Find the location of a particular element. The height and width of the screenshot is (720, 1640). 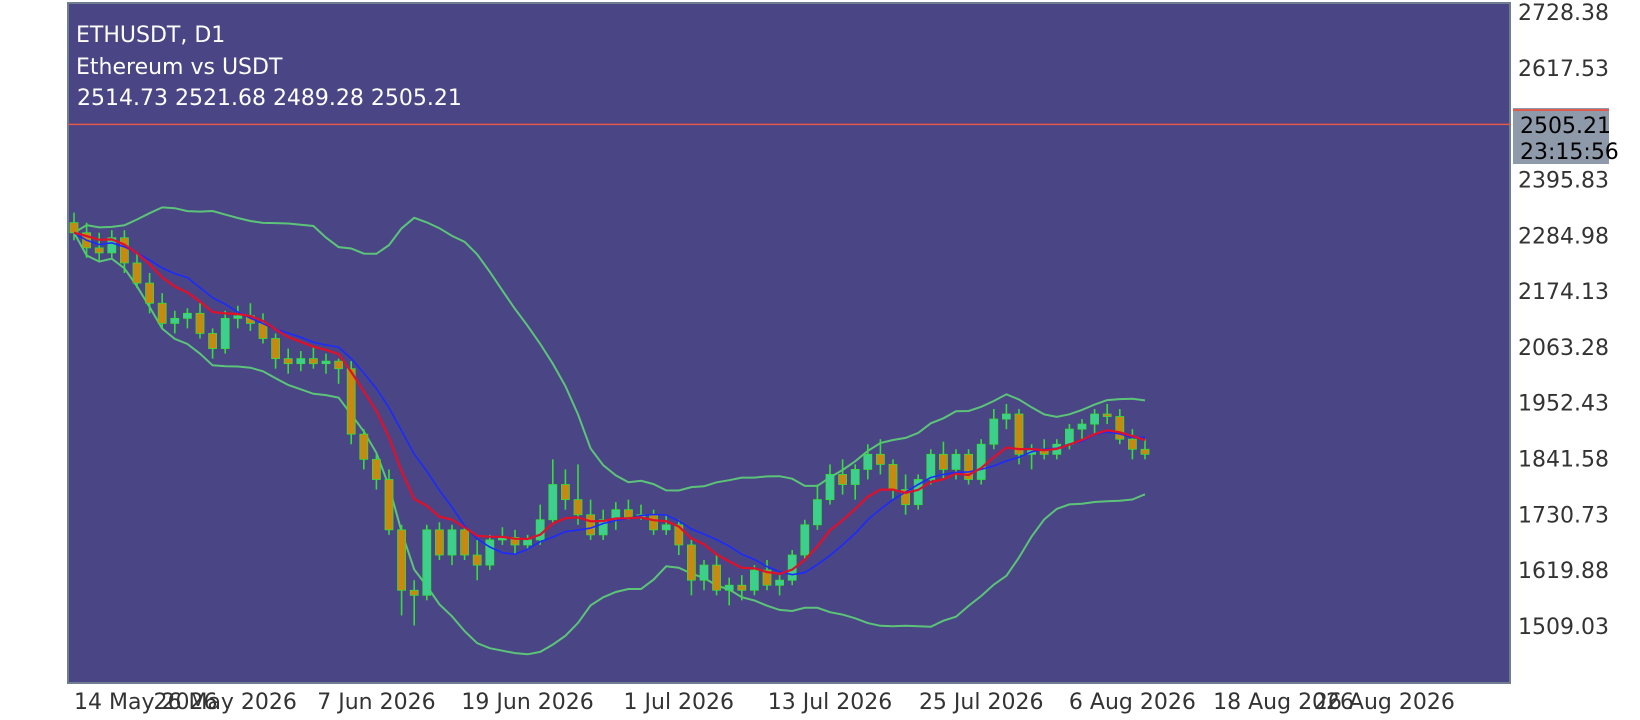

price-tag: 2505.21 23:15:56 is located at coordinates (1566, 136).